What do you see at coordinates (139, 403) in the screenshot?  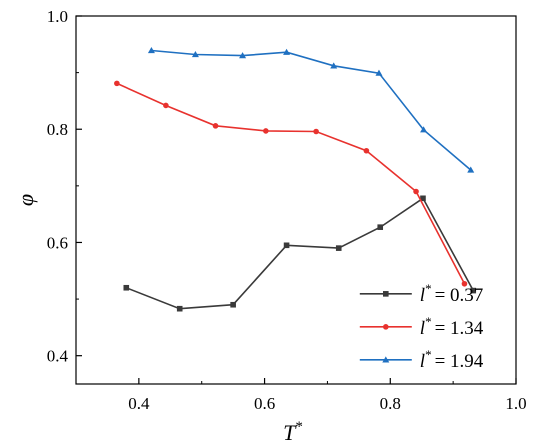 I see `x-tick-label: 0.4` at bounding box center [139, 403].